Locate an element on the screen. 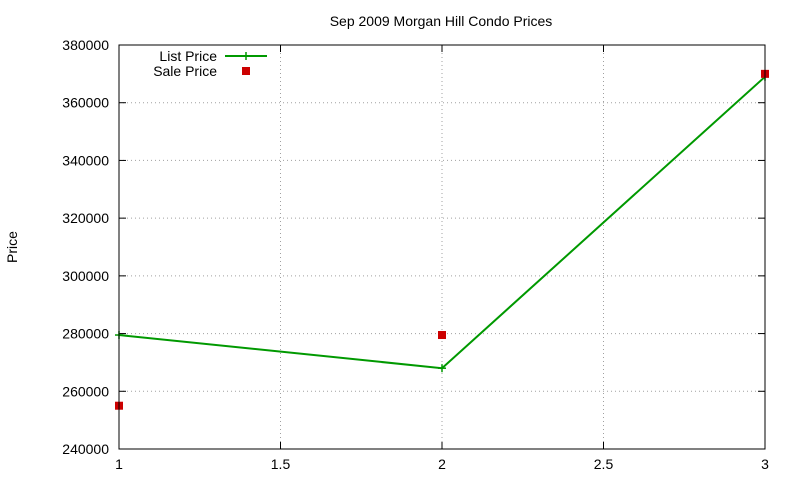  legend-label: List Price is located at coordinates (188, 56).